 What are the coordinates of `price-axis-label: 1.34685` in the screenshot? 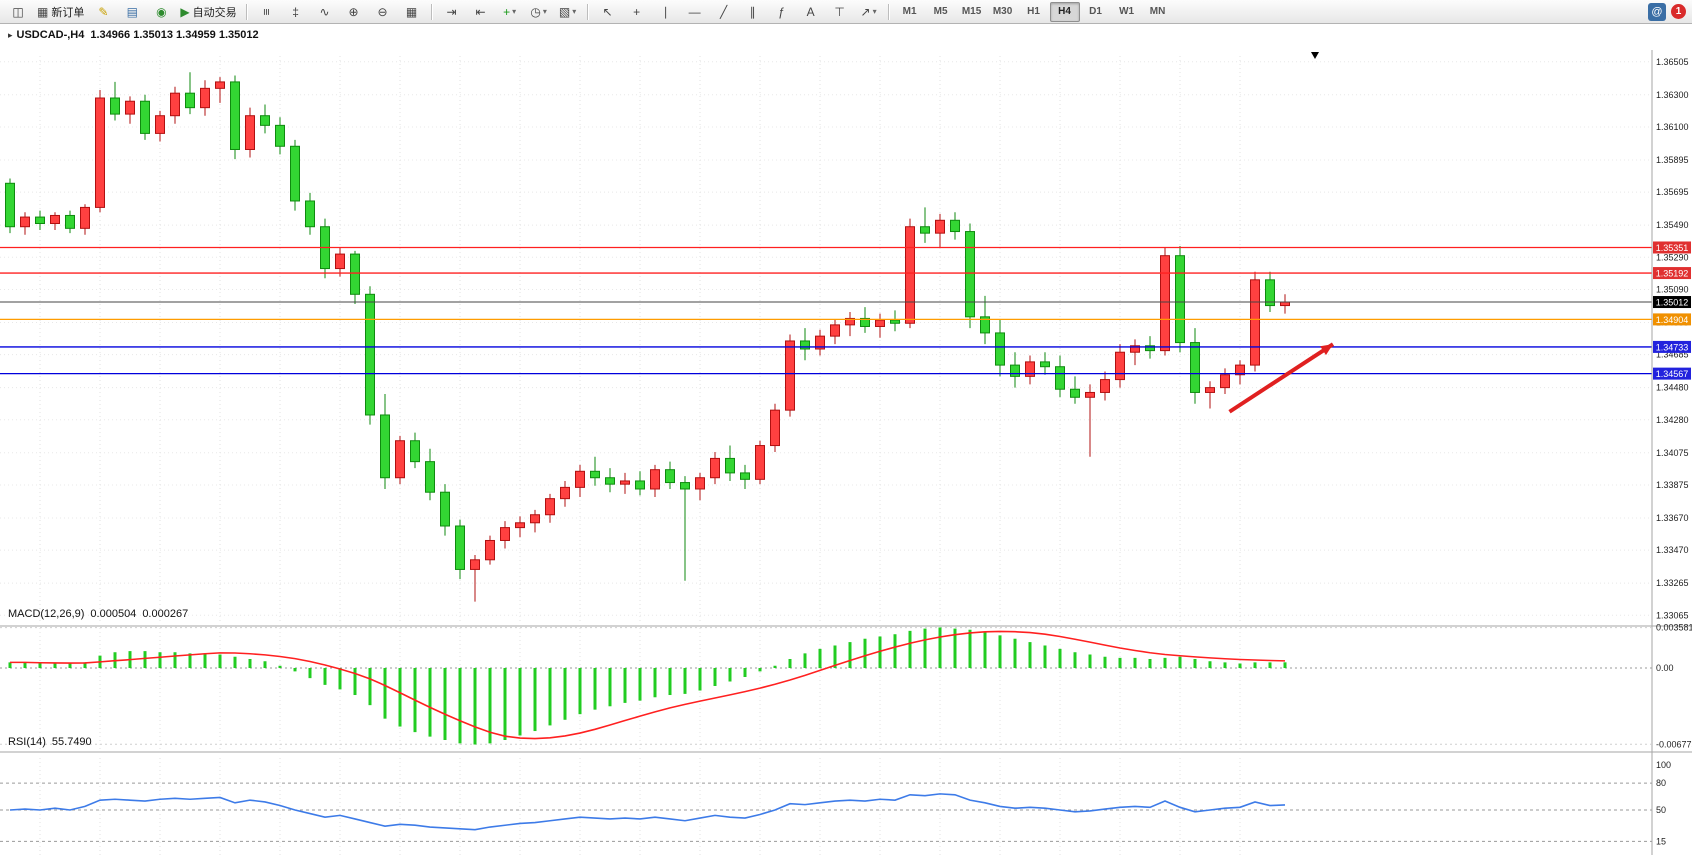 It's located at (1672, 355).